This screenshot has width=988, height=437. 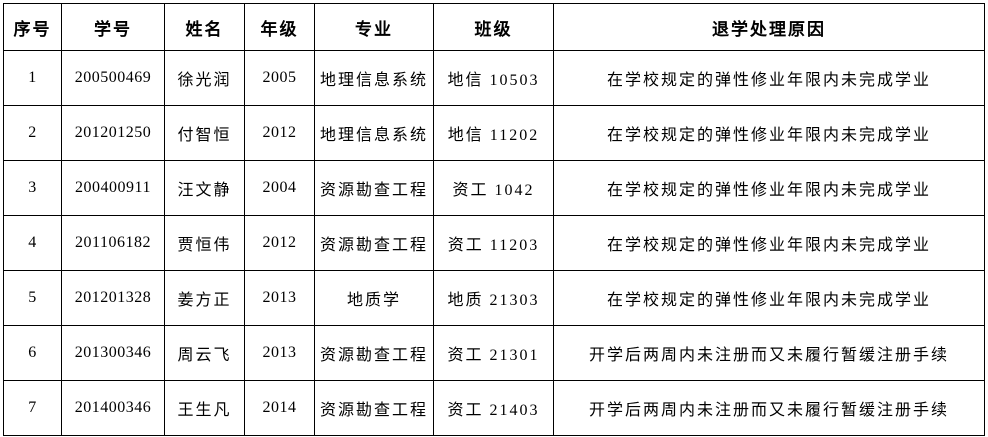 I want to click on cell-name: 贾恒伟, so click(x=204, y=243).